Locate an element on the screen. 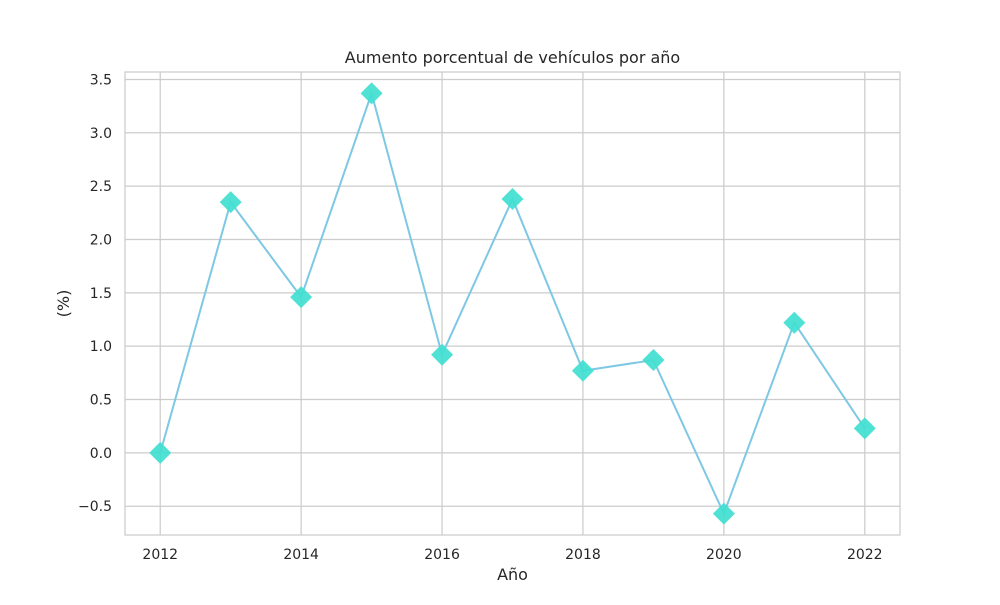 The image size is (1000, 605). y-tick-label: 3.0 is located at coordinates (101, 134).